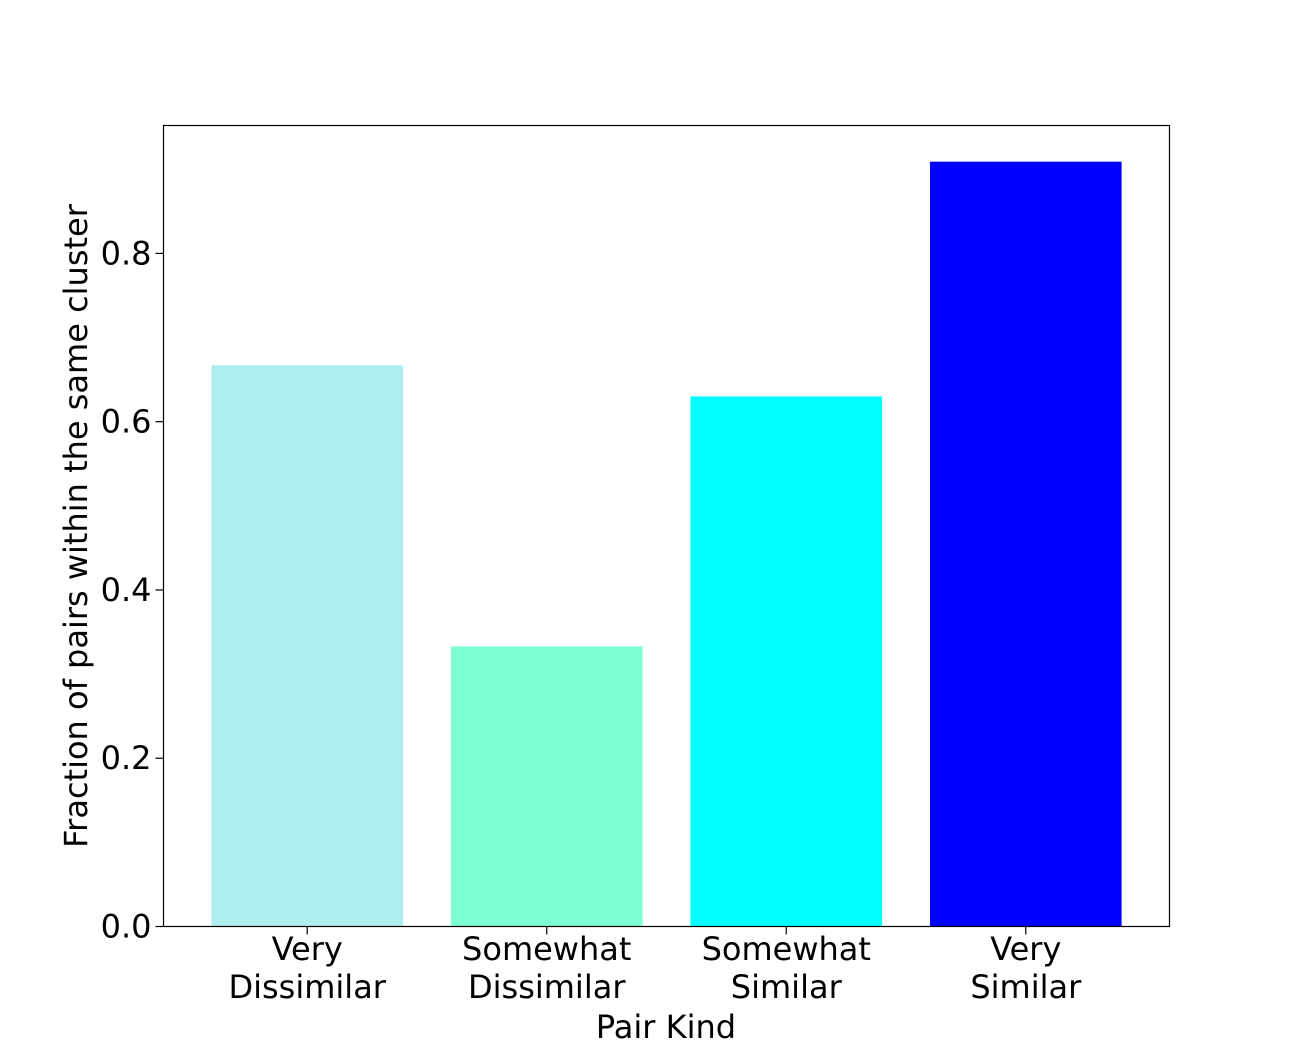  Describe the element at coordinates (126, 422) in the screenshot. I see `y-tick-label: 0.6` at that location.